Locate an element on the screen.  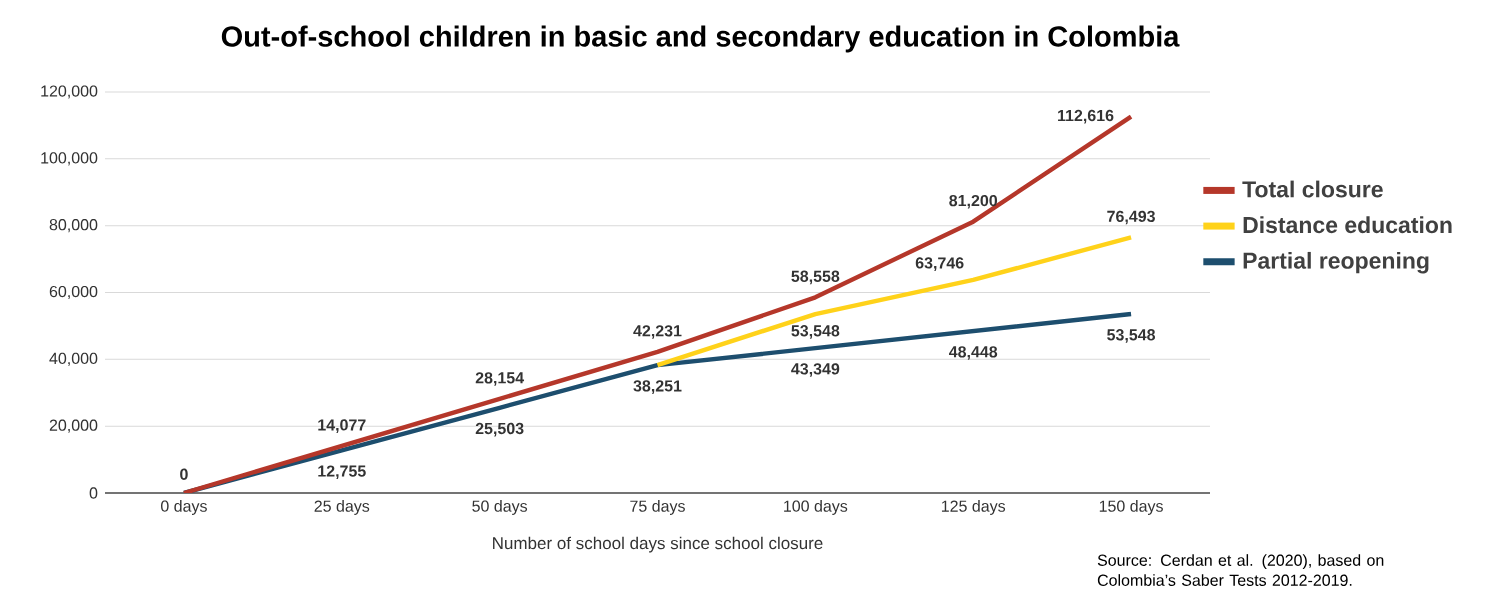
data-label: 58,558 is located at coordinates (815, 277).